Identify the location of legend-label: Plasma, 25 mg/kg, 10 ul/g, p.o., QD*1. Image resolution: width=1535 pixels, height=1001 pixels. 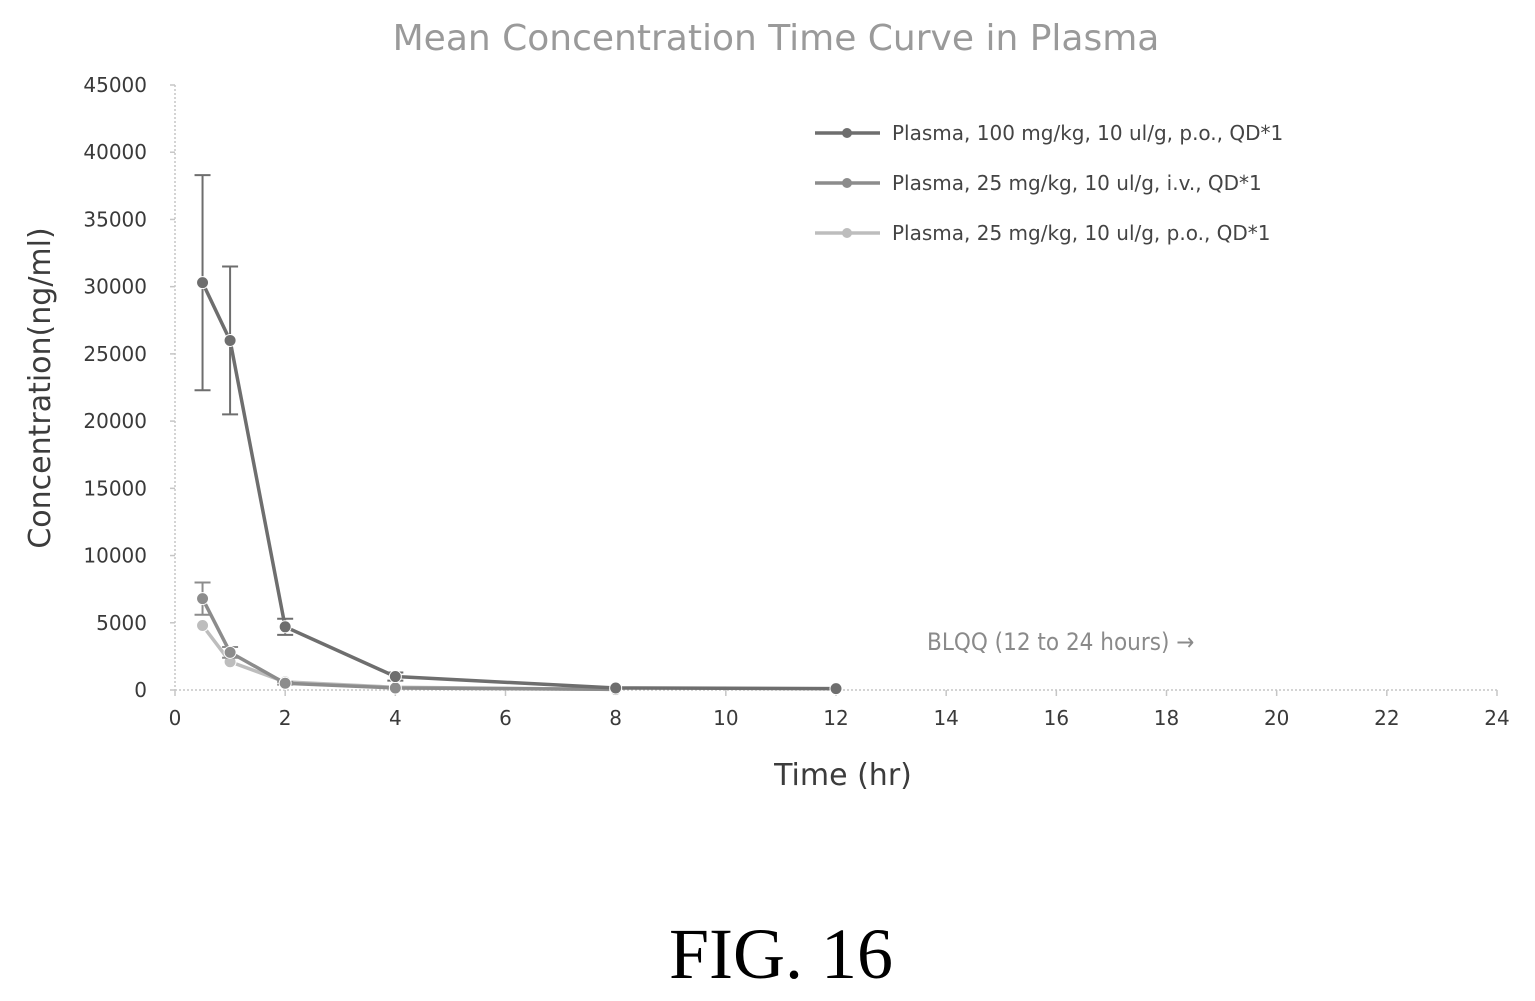
(1081, 233).